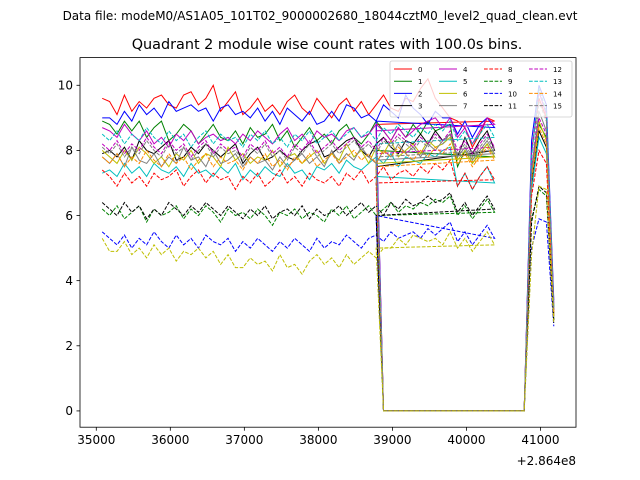 Image resolution: width=640 pixels, height=480 pixels. What do you see at coordinates (465, 70) in the screenshot?
I see `legend-label-4: 4` at bounding box center [465, 70].